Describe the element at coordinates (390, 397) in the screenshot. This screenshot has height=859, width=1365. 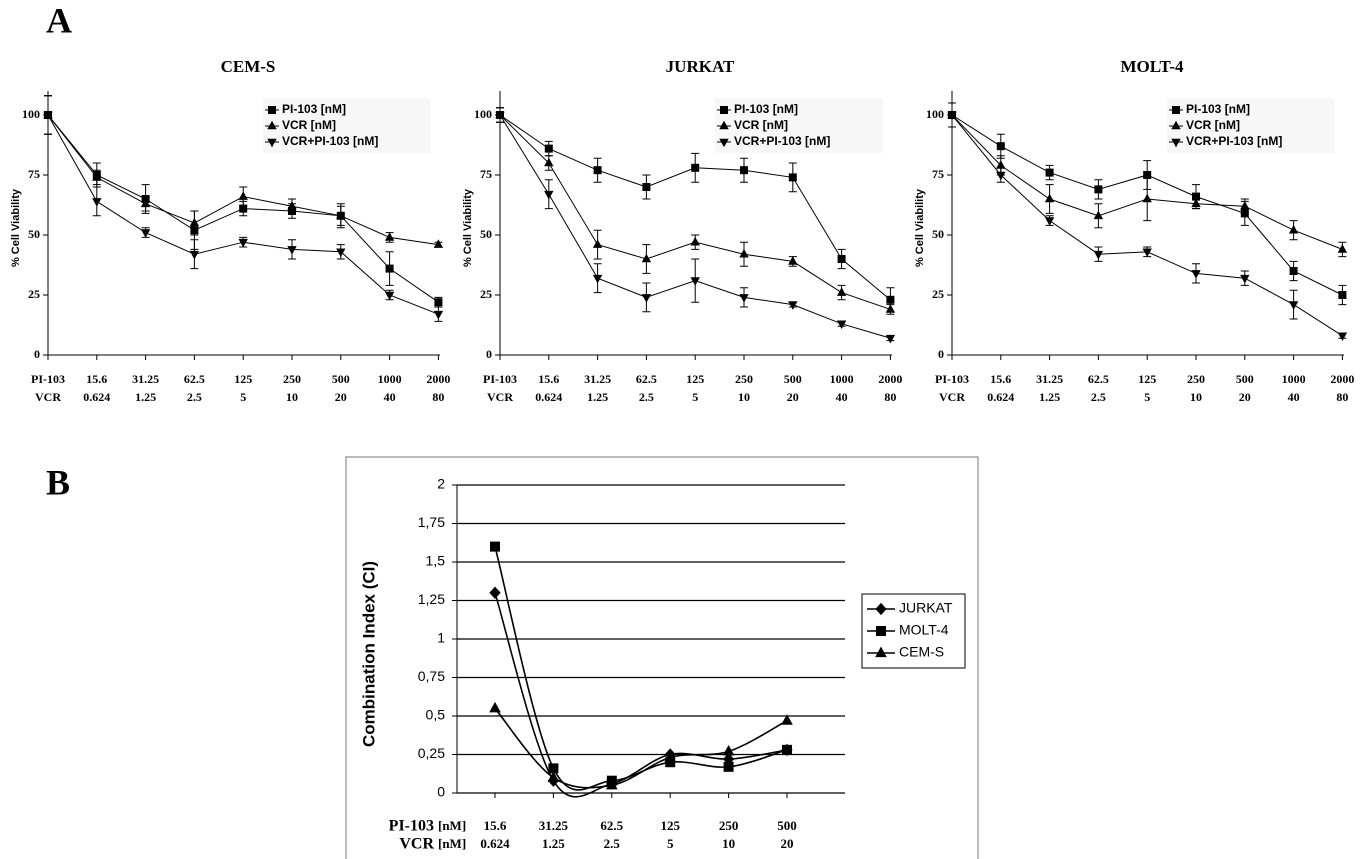
I see `x-tick-label: 40` at that location.